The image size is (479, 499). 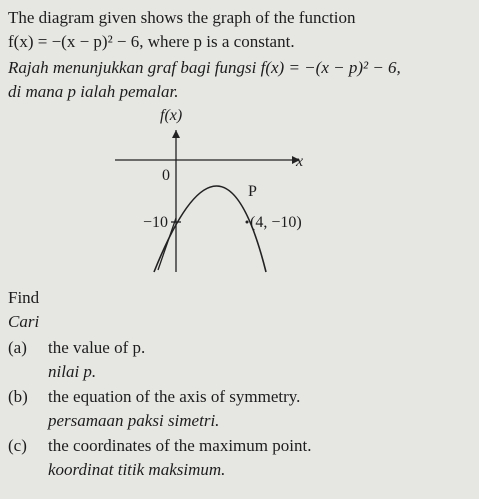 What do you see at coordinates (17, 445) in the screenshot?
I see `part-label: (c)` at bounding box center [17, 445].